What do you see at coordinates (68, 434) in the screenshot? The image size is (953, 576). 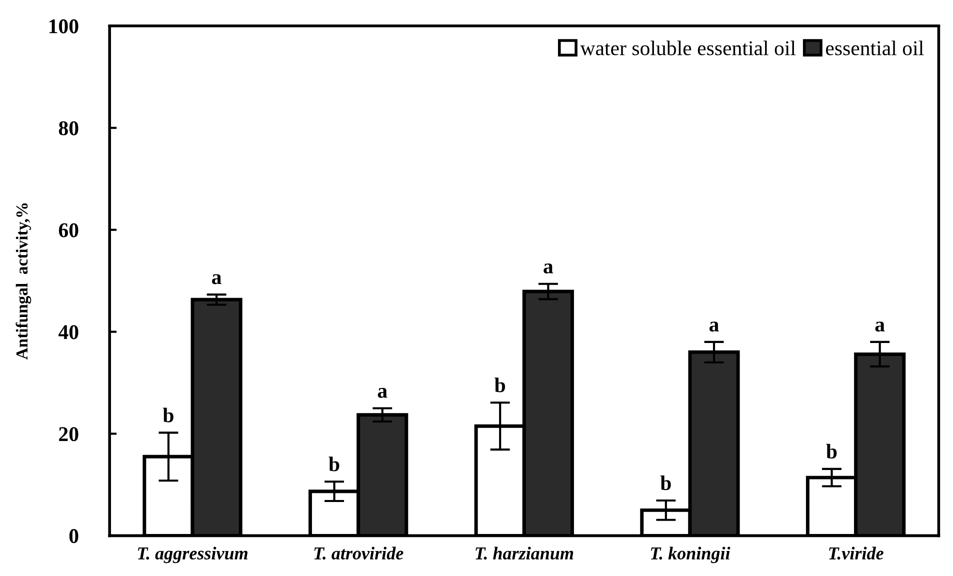 I see `y-tick-label: 20` at bounding box center [68, 434].